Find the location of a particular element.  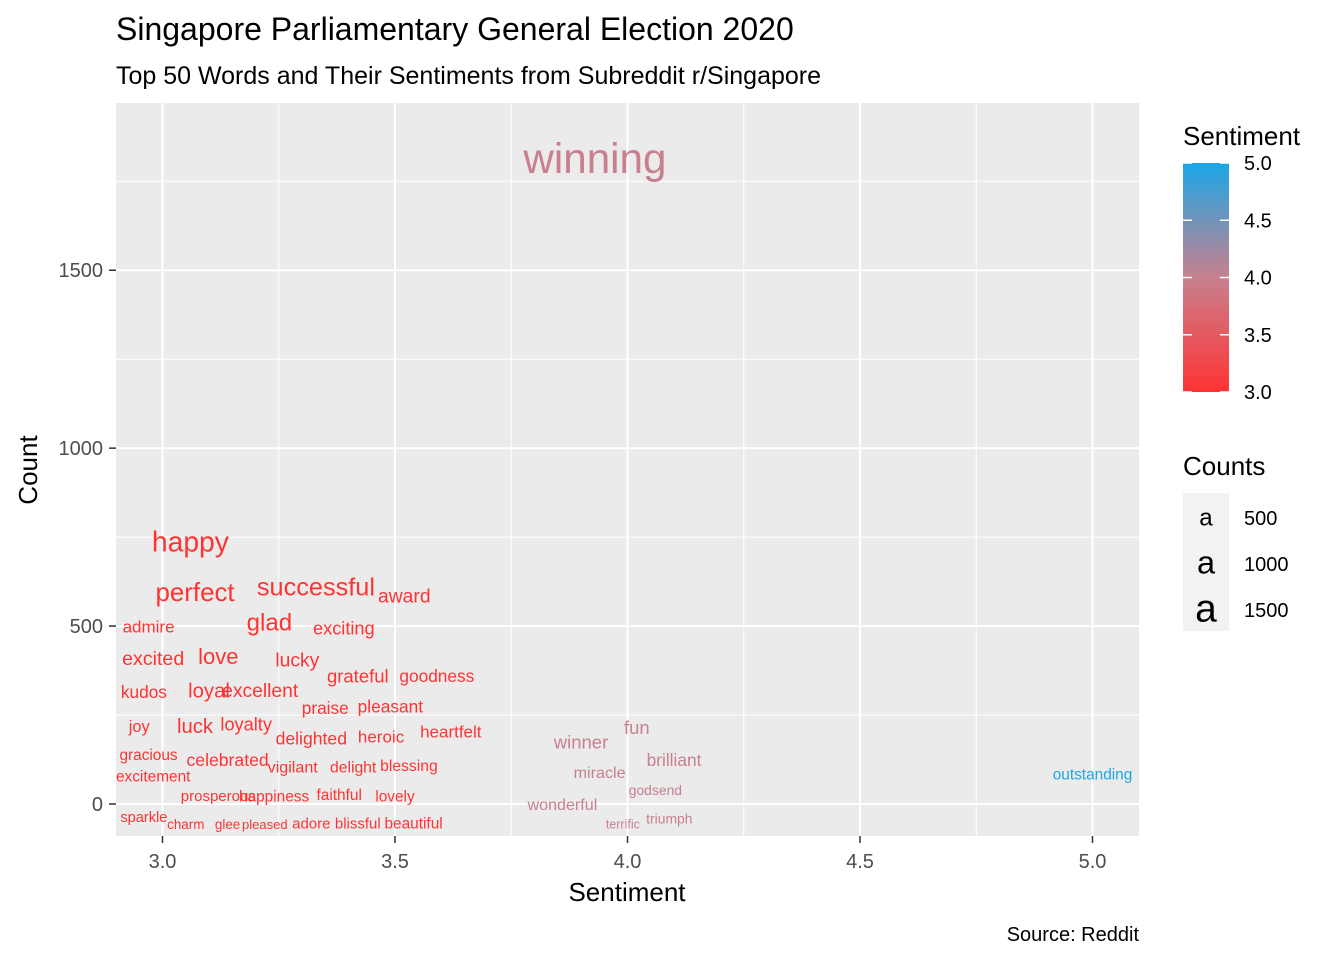

word-label: glee is located at coordinates (227, 824).